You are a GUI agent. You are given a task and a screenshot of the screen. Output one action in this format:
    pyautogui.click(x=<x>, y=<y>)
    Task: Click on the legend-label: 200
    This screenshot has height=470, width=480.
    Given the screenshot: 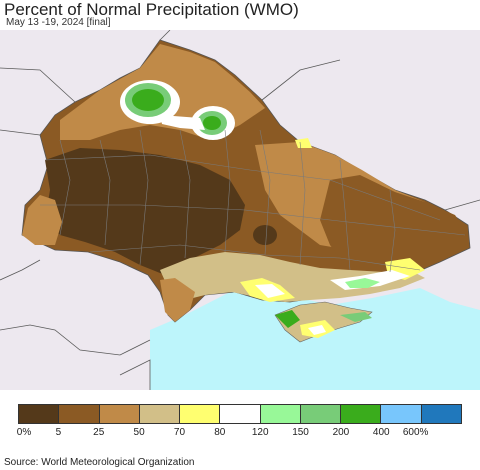 What is the action you would take?
    pyautogui.click(x=341, y=432)
    